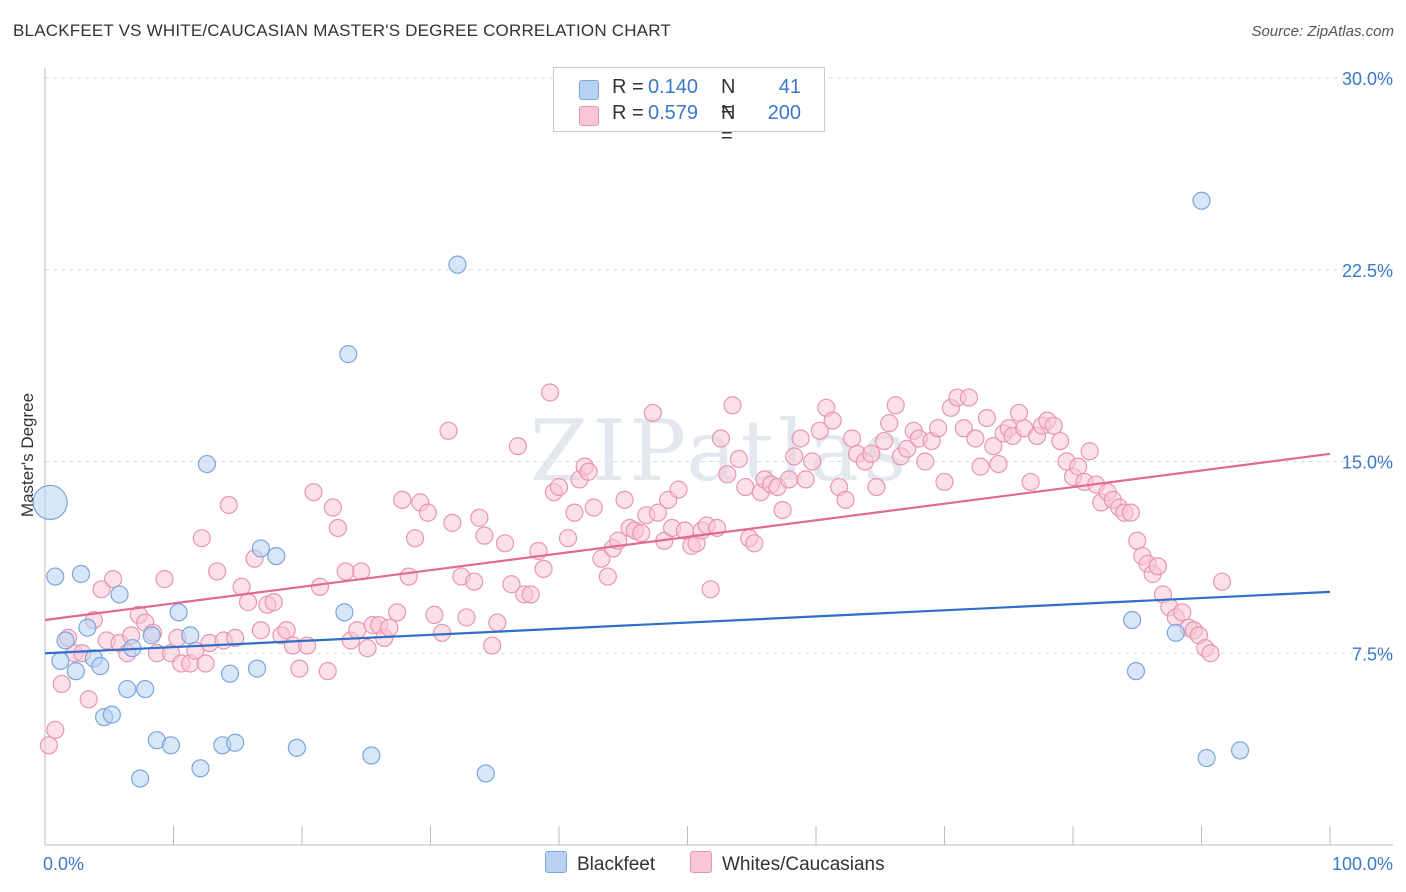 The image size is (1406, 892). What do you see at coordinates (1367, 463) in the screenshot?
I see `y-tick-label: 15.0%` at bounding box center [1367, 463].